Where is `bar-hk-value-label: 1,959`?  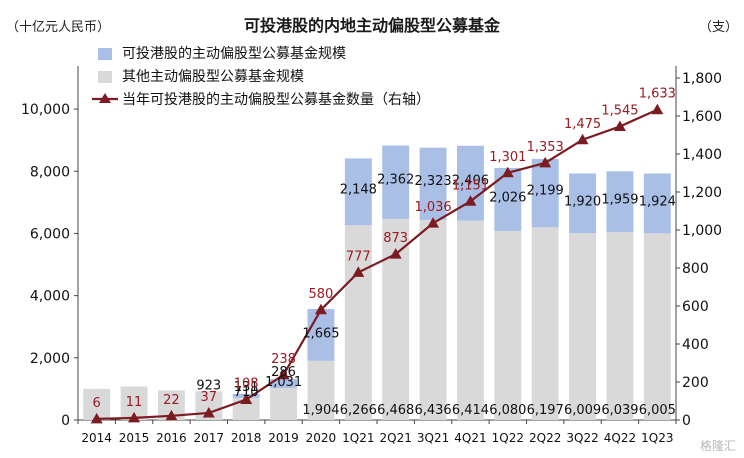 bar-hk-value-label: 1,959 is located at coordinates (619, 200).